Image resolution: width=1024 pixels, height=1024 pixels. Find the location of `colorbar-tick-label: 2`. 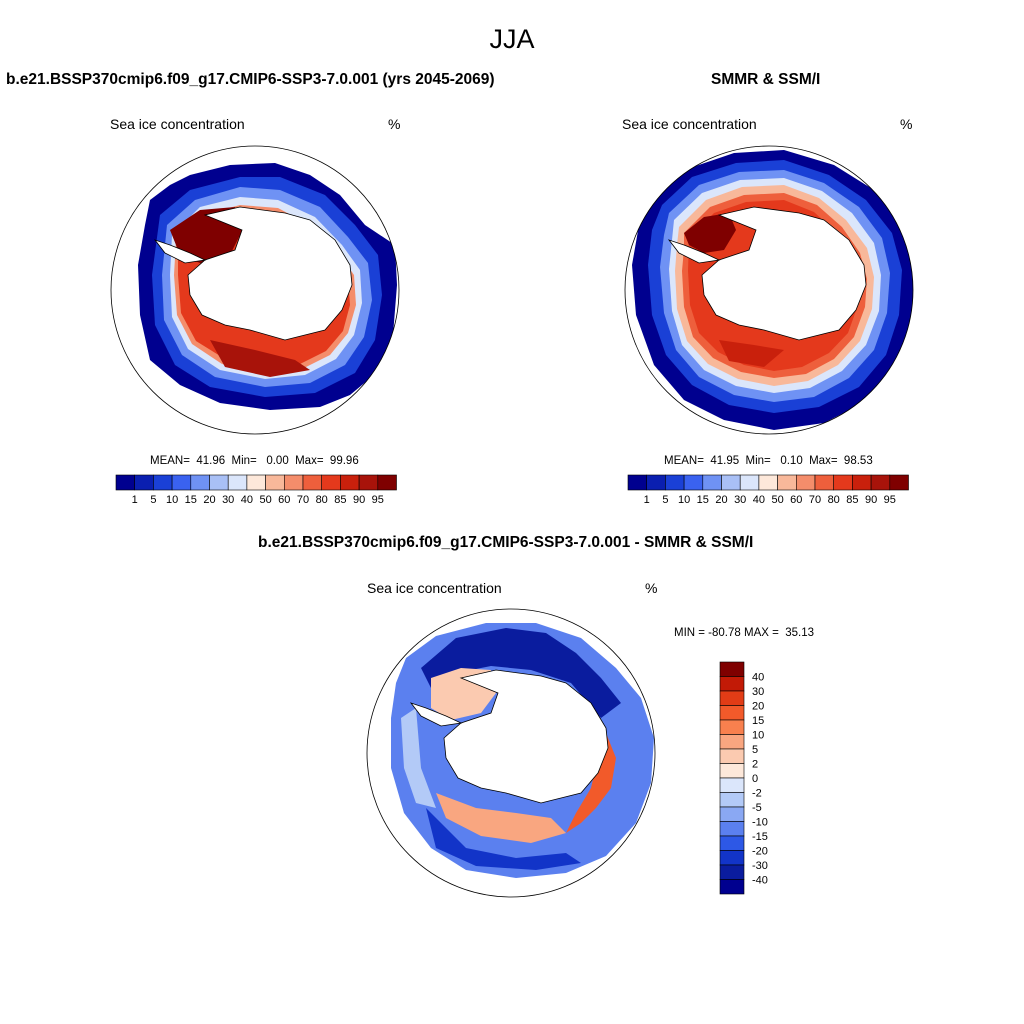

colorbar-tick-label: 2 is located at coordinates (755, 765).